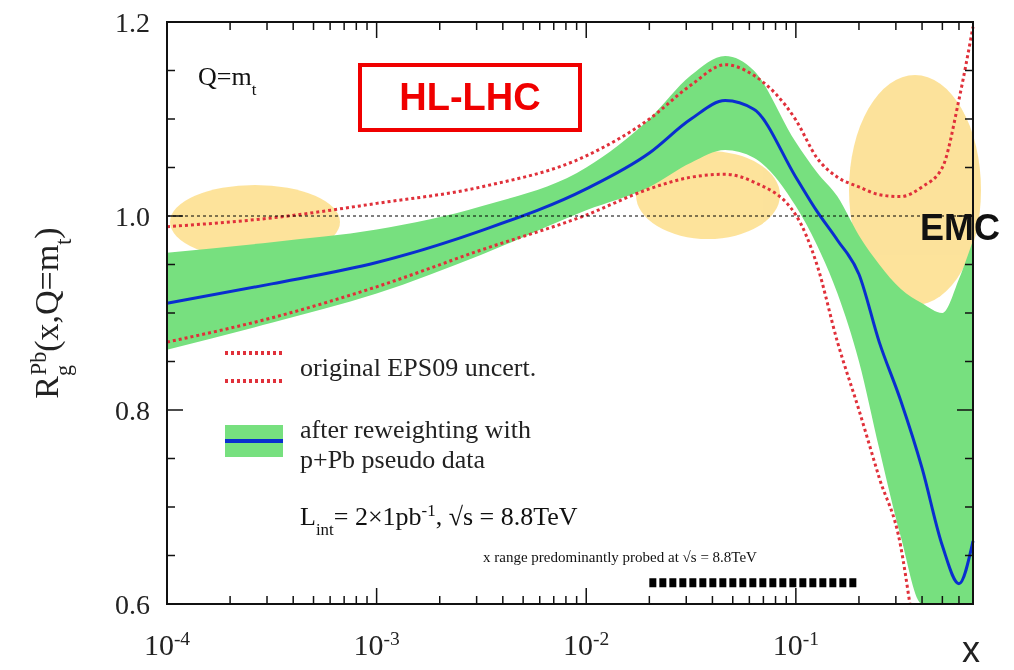 This screenshot has height=670, width=1014. I want to click on annotation: x range predominantly probed at √s = 8.8TeV, so click(620, 557).